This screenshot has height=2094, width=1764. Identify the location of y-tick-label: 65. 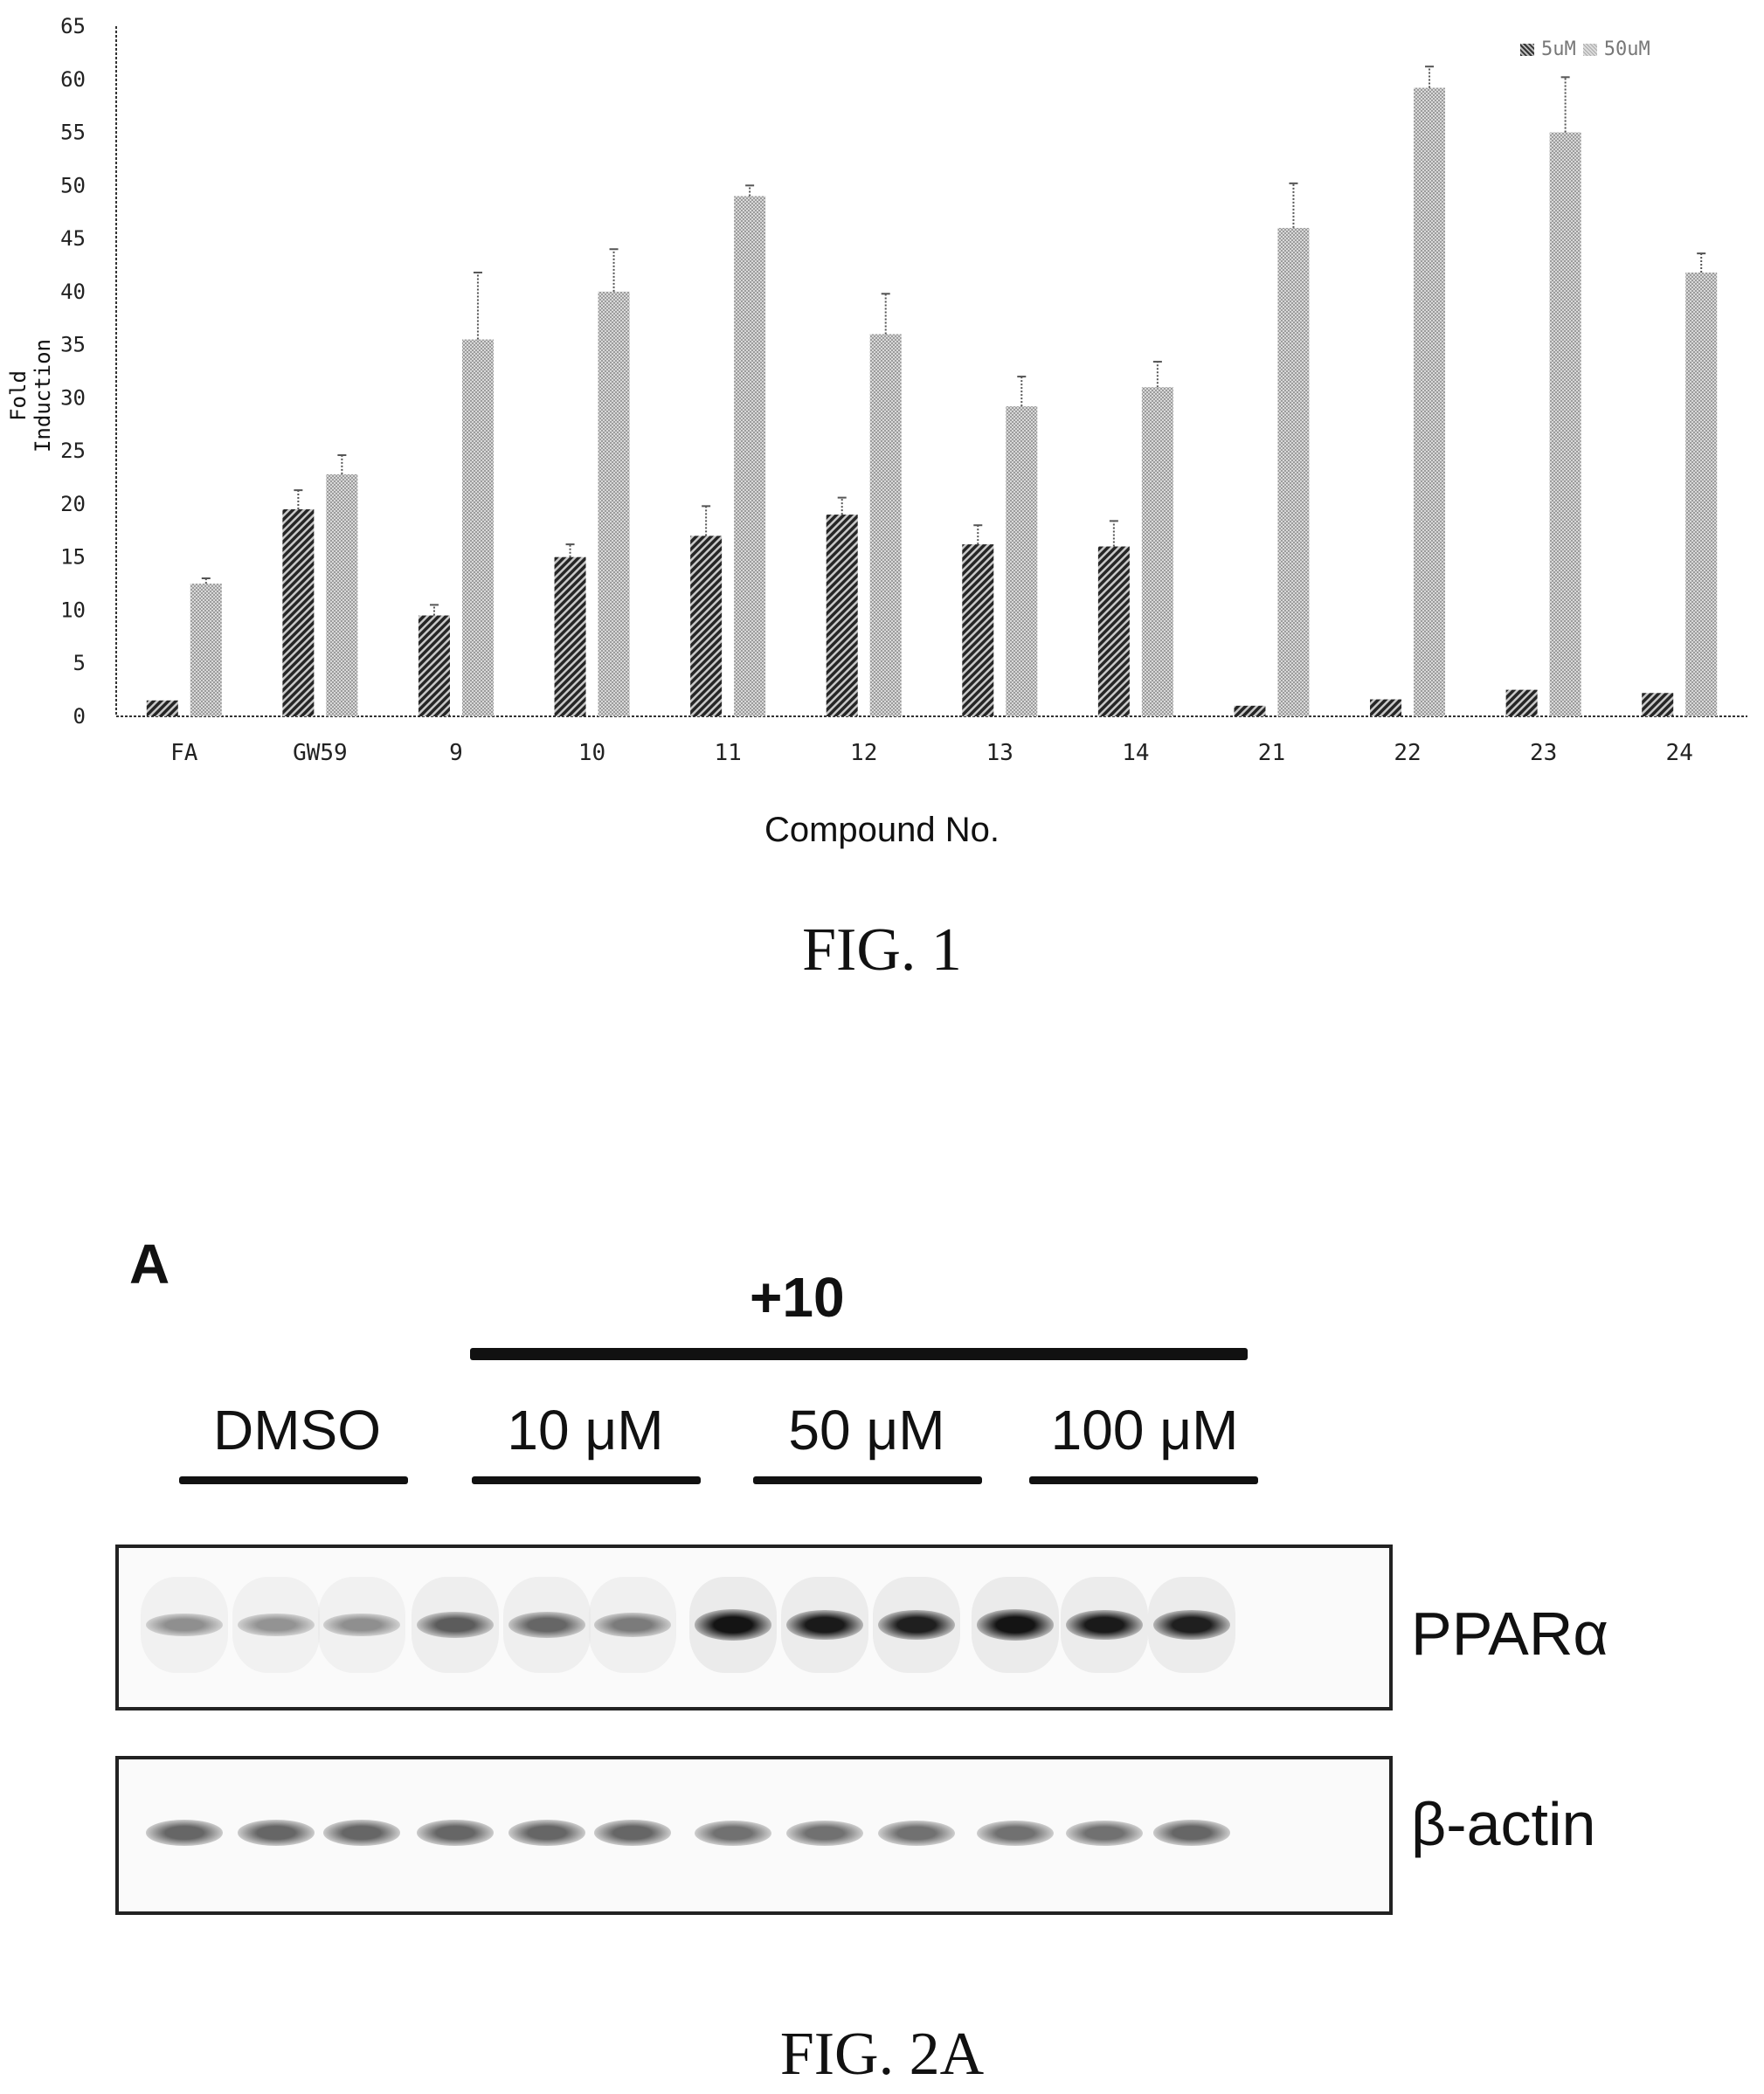
(73, 26).